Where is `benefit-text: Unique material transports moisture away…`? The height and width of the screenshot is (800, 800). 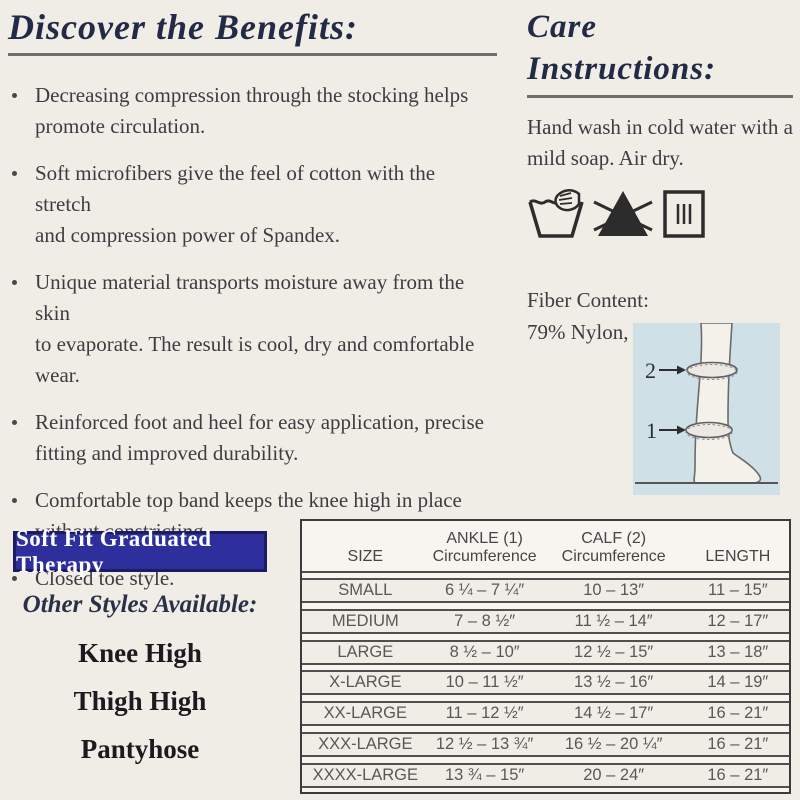
benefit-text: Unique material transports moisture away… is located at coordinates (250, 297).